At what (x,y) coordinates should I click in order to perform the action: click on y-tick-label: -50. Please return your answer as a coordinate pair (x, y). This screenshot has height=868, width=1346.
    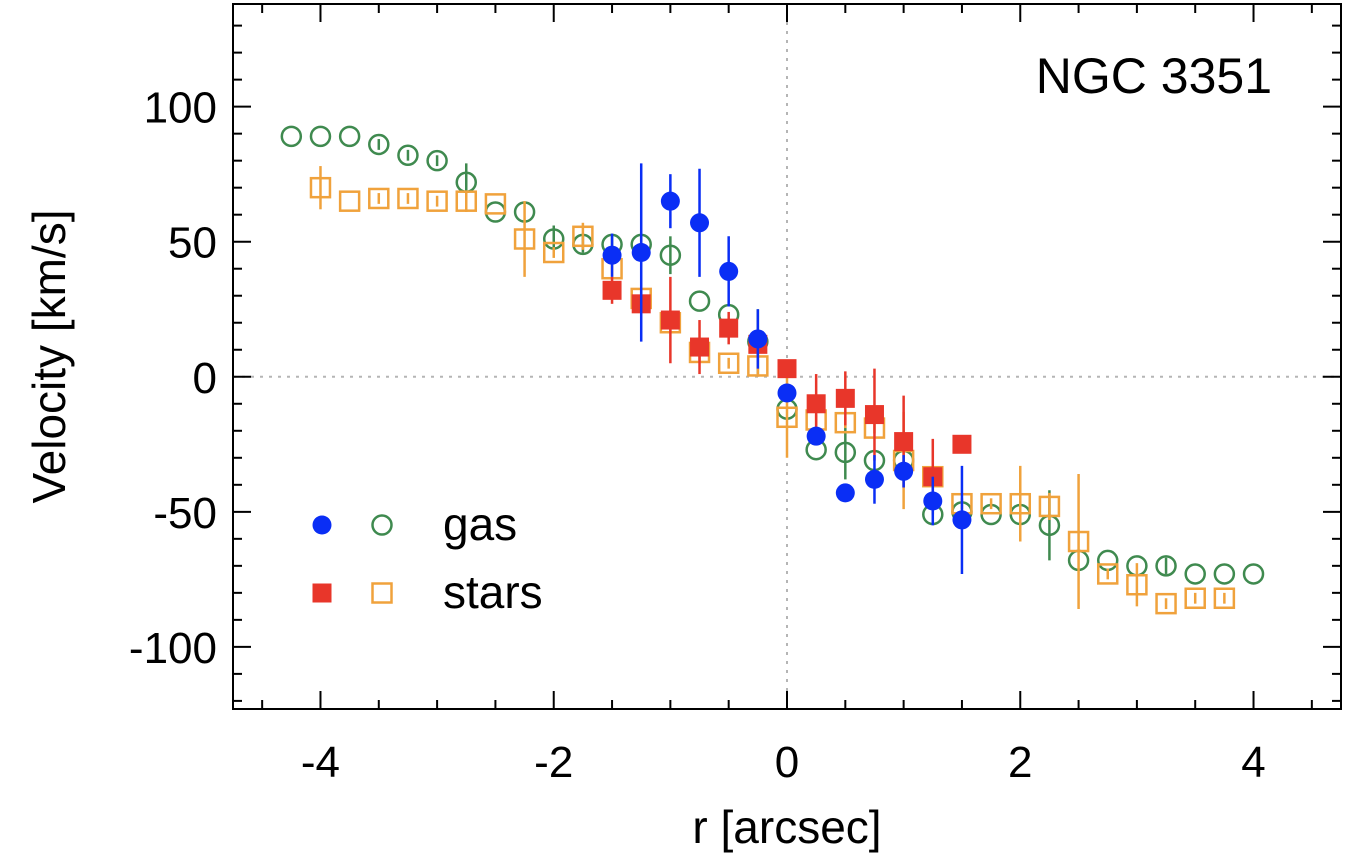
    Looking at the image, I should click on (185, 513).